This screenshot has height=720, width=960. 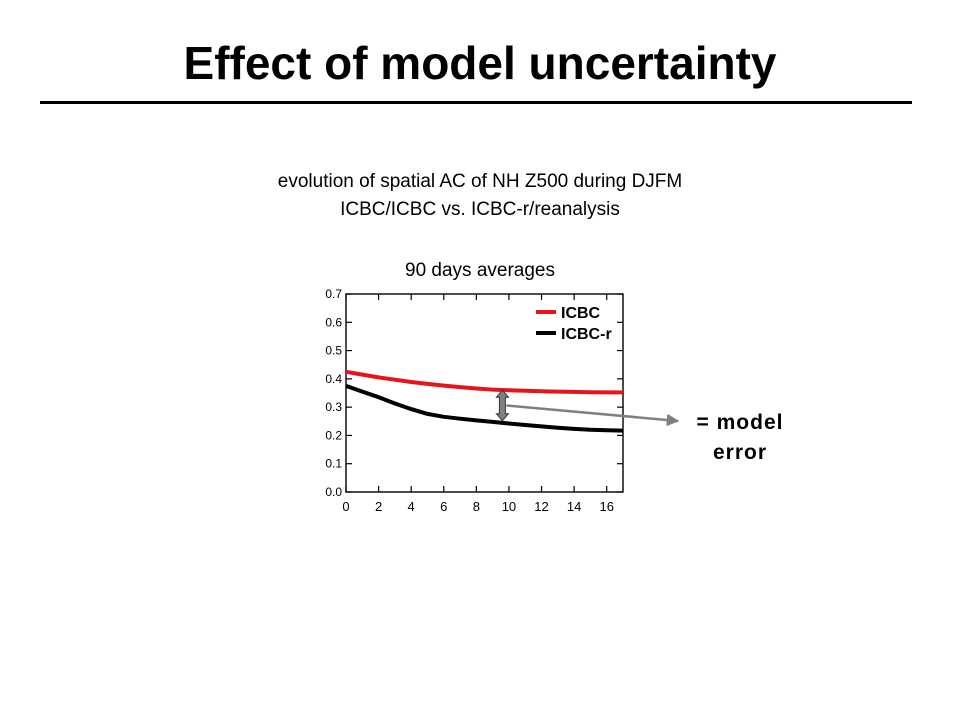 What do you see at coordinates (480, 270) in the screenshot?
I see `chart-title: 90 days averages` at bounding box center [480, 270].